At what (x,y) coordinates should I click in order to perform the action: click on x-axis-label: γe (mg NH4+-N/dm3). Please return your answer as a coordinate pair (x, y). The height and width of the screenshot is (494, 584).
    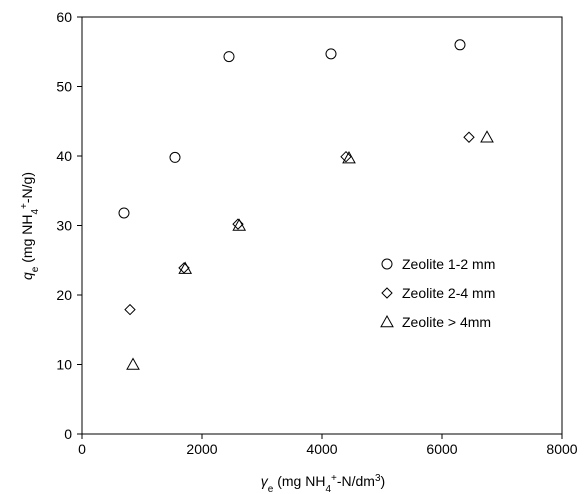
    Looking at the image, I should click on (323, 483).